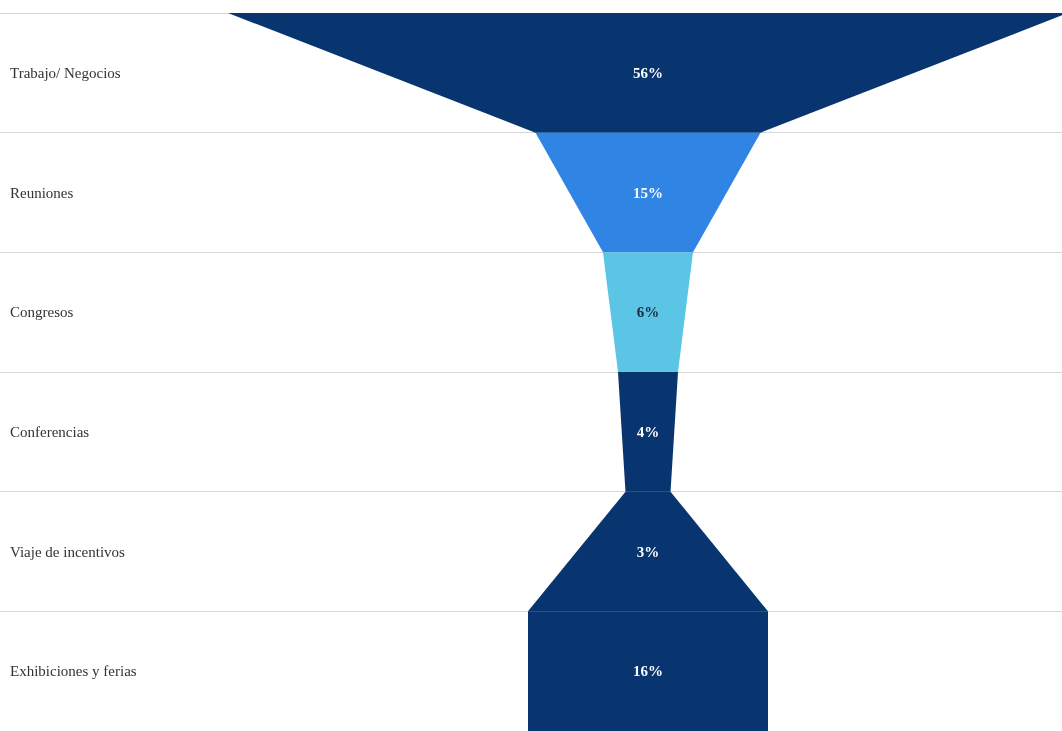  What do you see at coordinates (648, 431) in the screenshot?
I see `data-label: 4%` at bounding box center [648, 431].